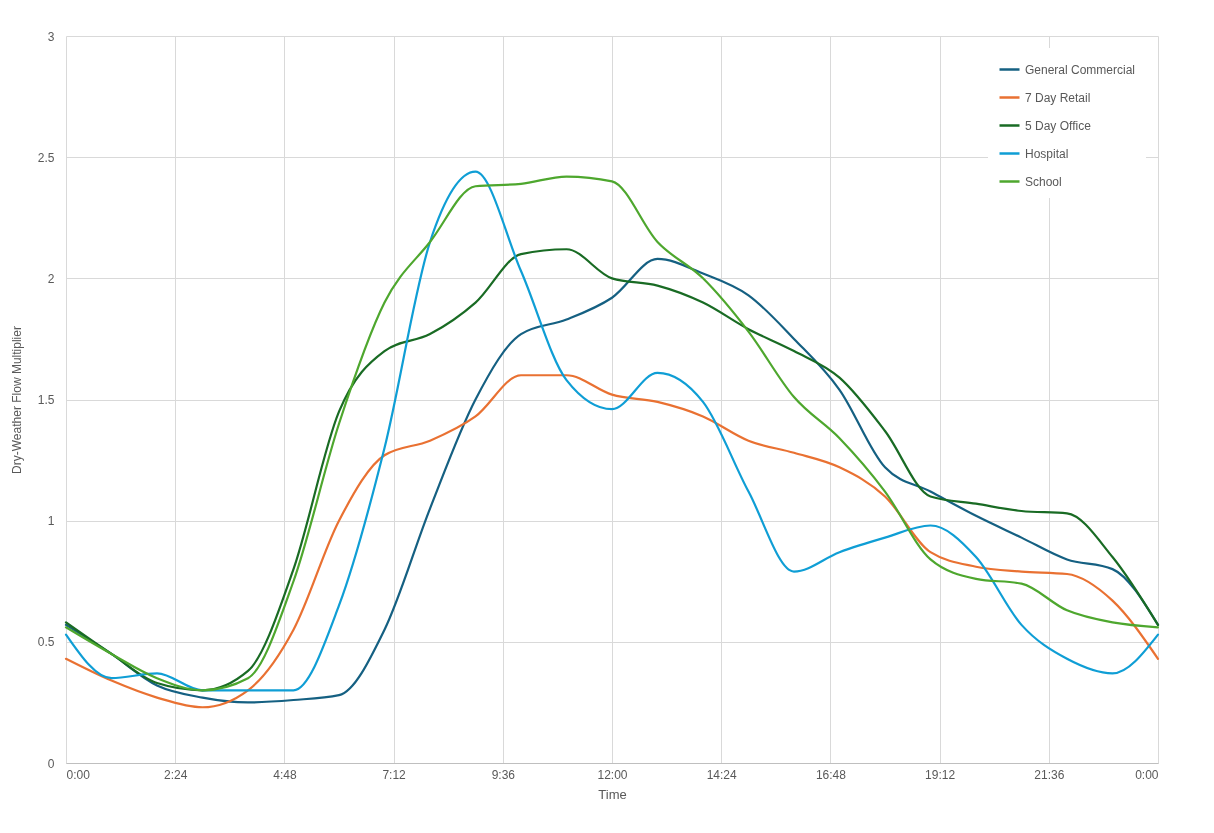 This screenshot has height=833, width=1214. Describe the element at coordinates (51, 36) in the screenshot. I see `y-tick-label: 3` at that location.